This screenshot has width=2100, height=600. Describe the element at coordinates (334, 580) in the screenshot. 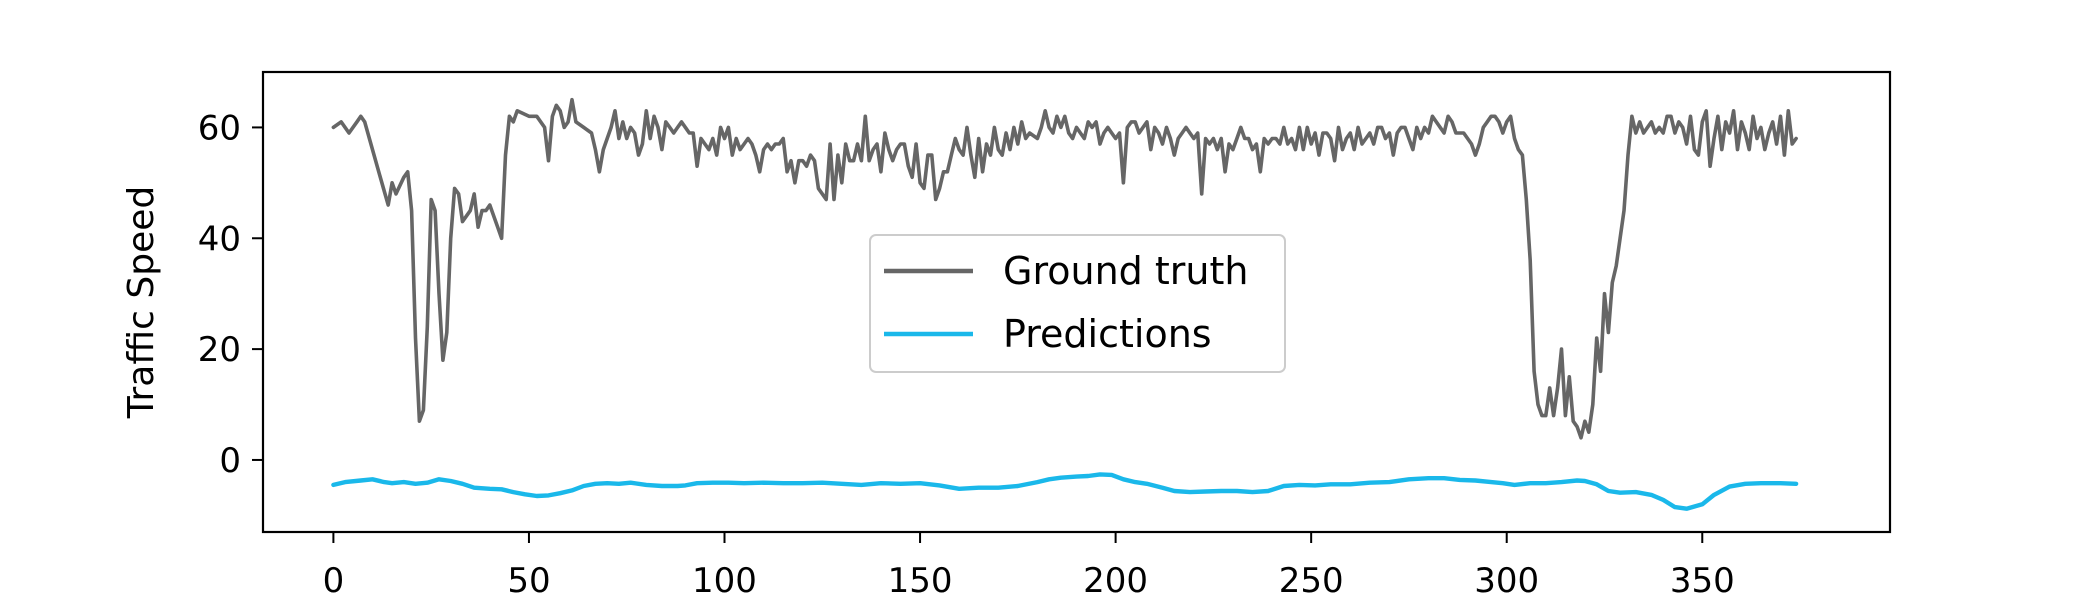

I see `x-tick-label: 0` at that location.